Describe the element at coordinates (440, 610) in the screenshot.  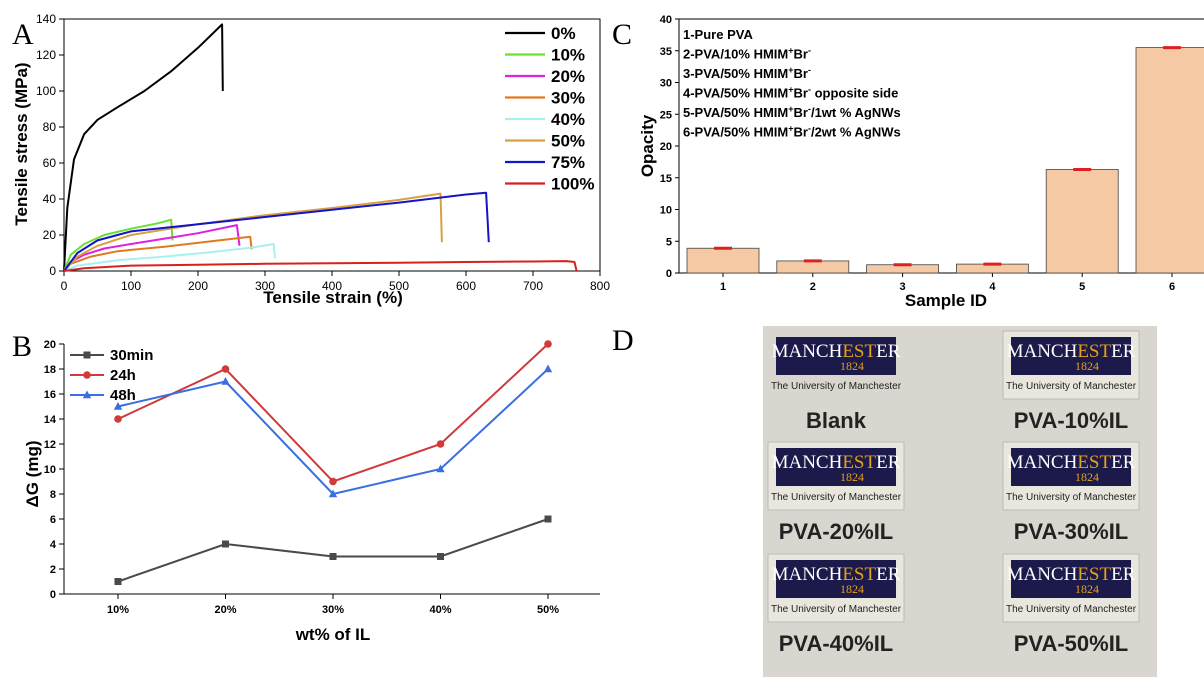
I see `x-tick-label: 40%` at that location.